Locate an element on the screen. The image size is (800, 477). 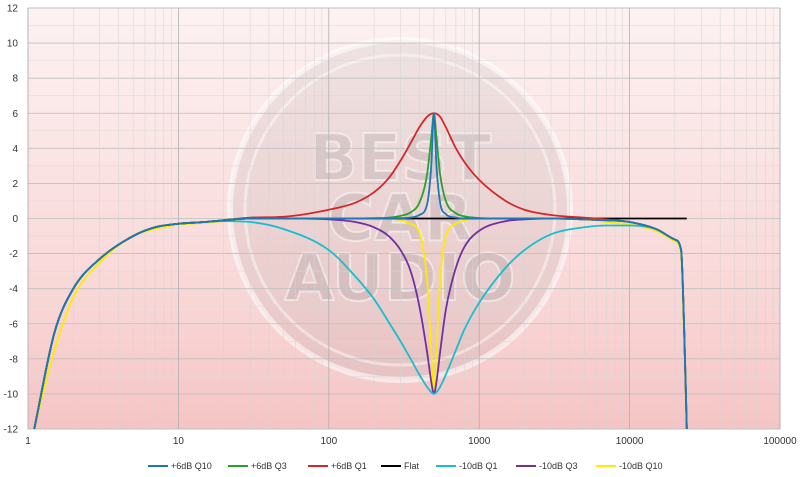
legend-item: -10dB Q1 is located at coordinates (467, 466).